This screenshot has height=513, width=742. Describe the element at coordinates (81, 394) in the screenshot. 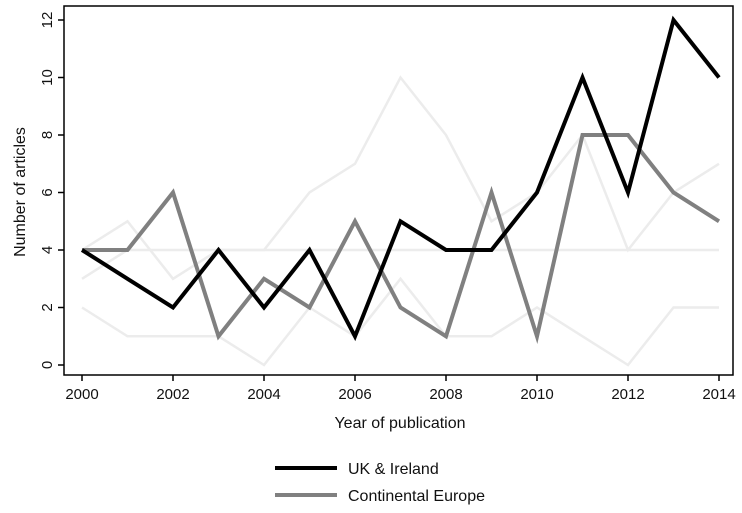

I see `x-tick-label: 2000` at that location.